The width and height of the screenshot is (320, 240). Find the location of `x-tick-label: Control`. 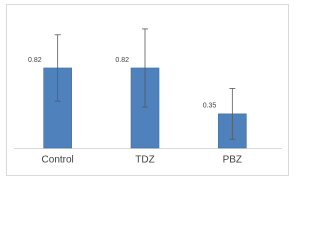

x-tick-label: Control is located at coordinates (58, 160).